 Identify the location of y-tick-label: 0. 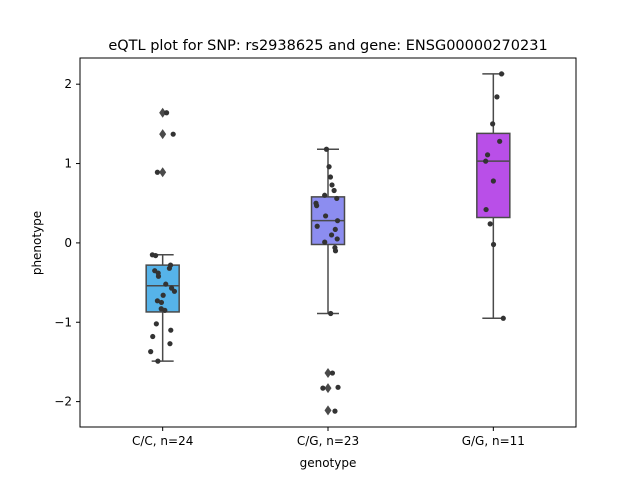
(68, 243).